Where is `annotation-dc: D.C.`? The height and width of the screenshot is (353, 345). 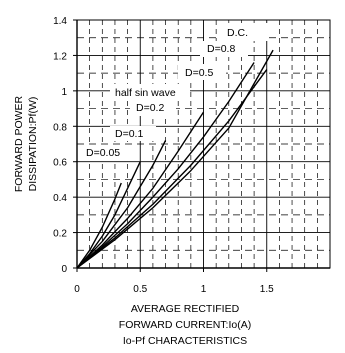 annotation-dc: D.C. is located at coordinates (237, 33).